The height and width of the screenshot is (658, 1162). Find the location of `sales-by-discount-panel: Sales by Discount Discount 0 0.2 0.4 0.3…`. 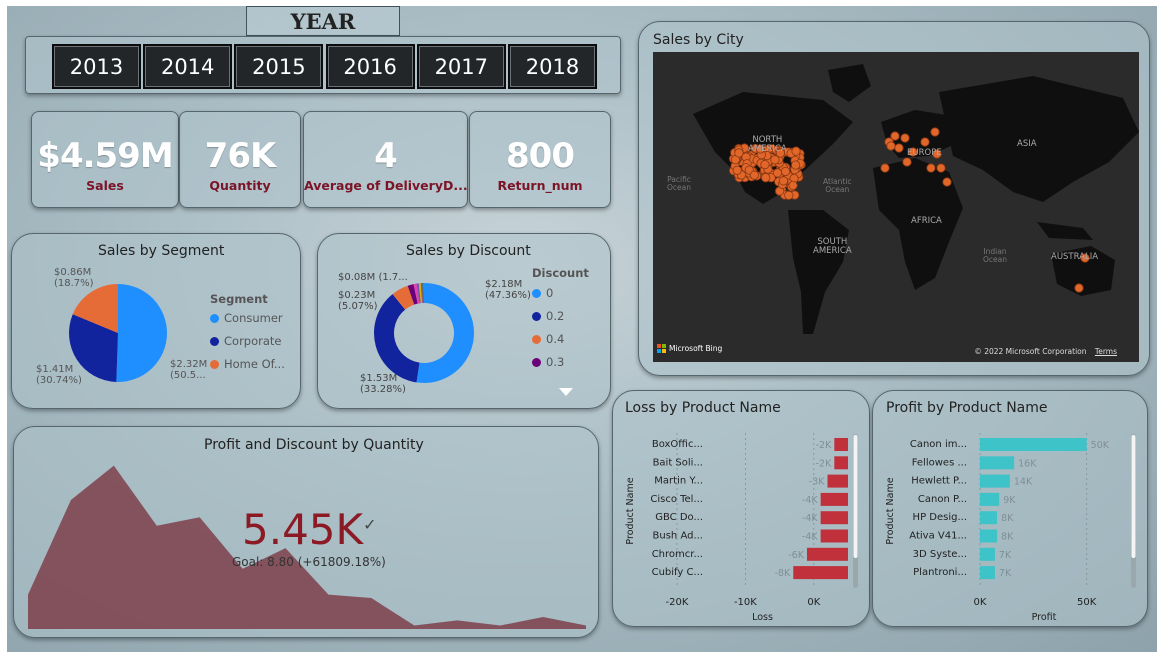

sales-by-discount-panel: Sales by Discount Discount 0 0.2 0.4 0.3… is located at coordinates (464, 321).